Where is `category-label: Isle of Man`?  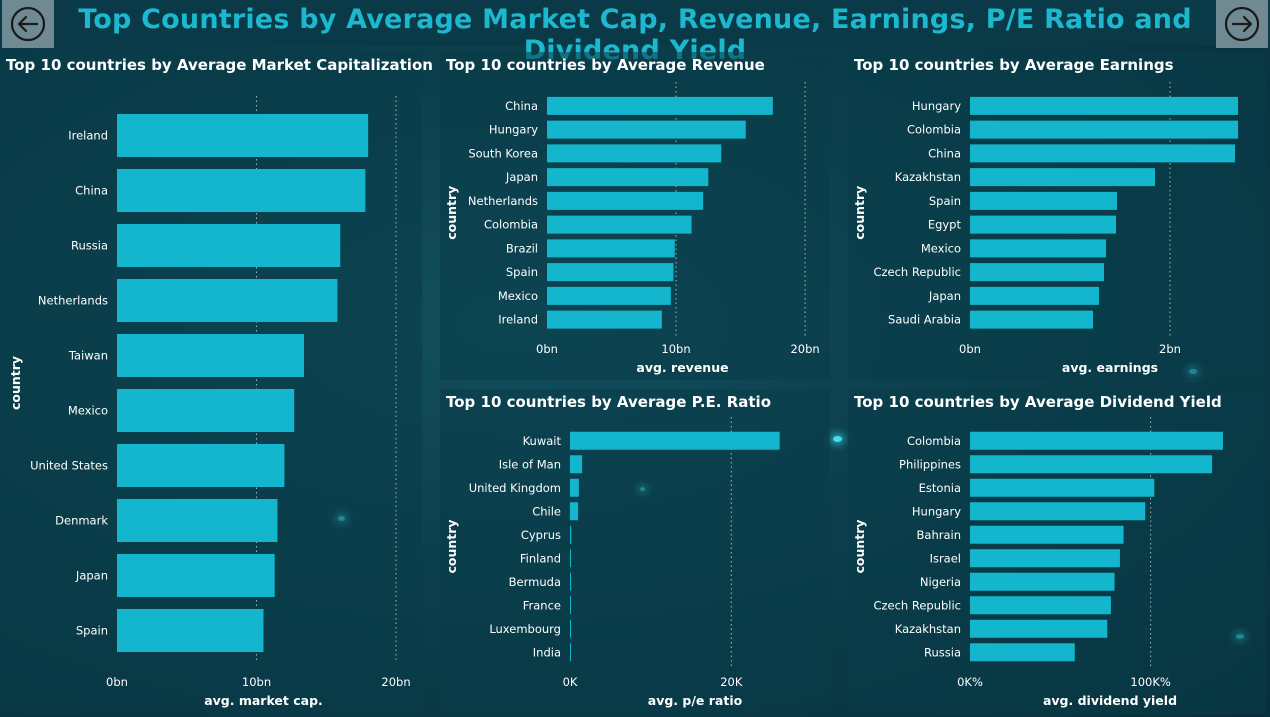 category-label: Isle of Man is located at coordinates (530, 464).